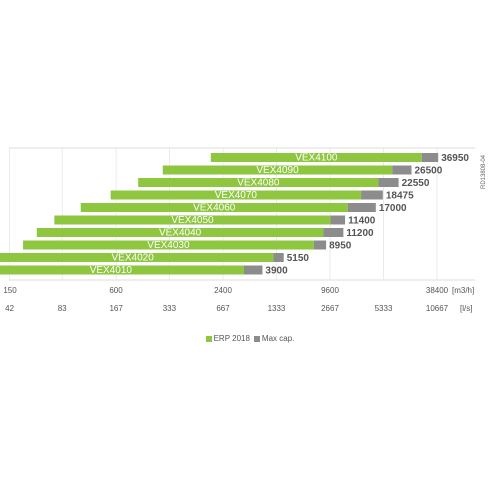 The image size is (500, 500). Describe the element at coordinates (9, 308) in the screenshot. I see `x-tick-label-ls: 42` at that location.